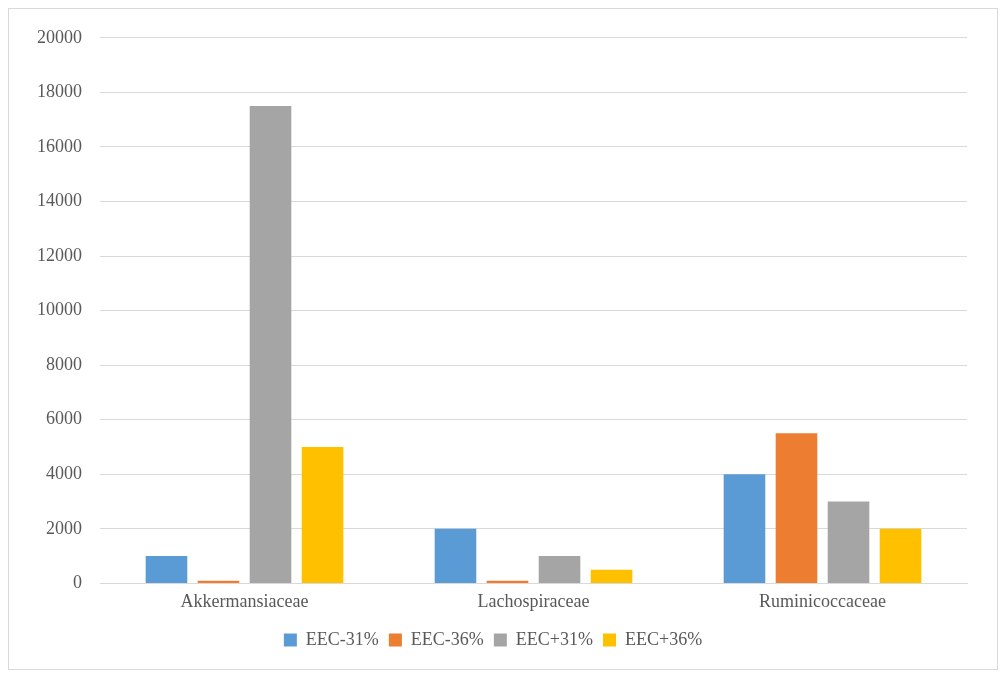 The height and width of the screenshot is (679, 1008). What do you see at coordinates (342, 638) in the screenshot?
I see `legend-label: EEC-31%` at bounding box center [342, 638].